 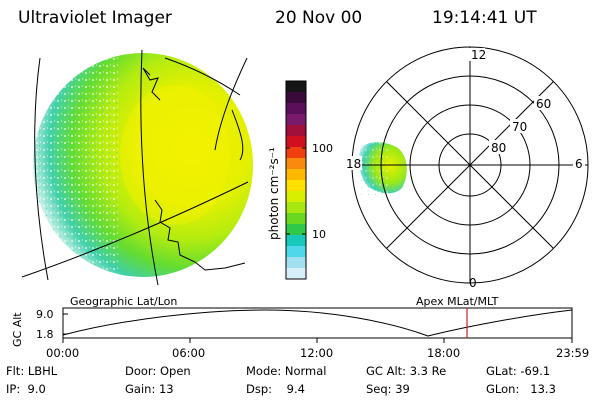 What do you see at coordinates (388, 389) in the screenshot?
I see `seq-field: Seq: 39` at bounding box center [388, 389].